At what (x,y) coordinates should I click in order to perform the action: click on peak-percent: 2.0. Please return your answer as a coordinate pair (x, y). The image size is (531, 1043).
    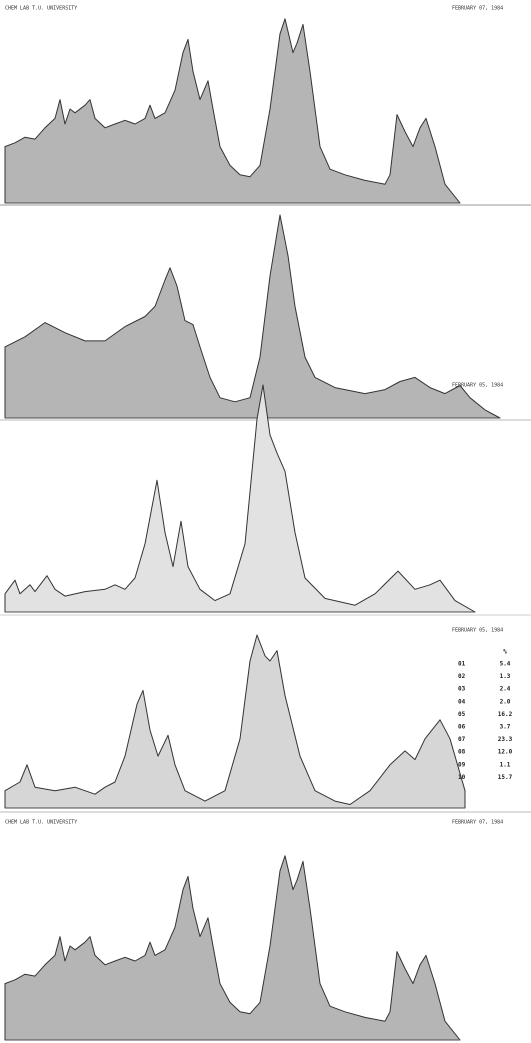
    Looking at the image, I should click on (505, 701).